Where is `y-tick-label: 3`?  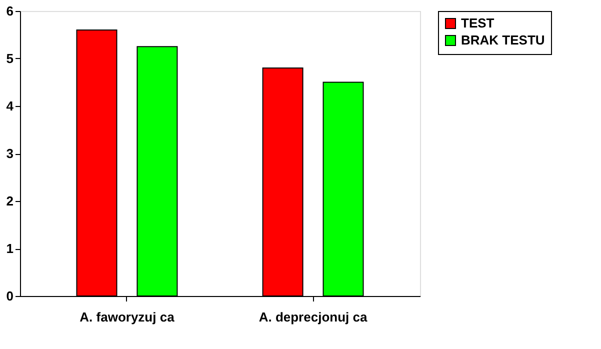 y-tick-label: 3 is located at coordinates (10, 153).